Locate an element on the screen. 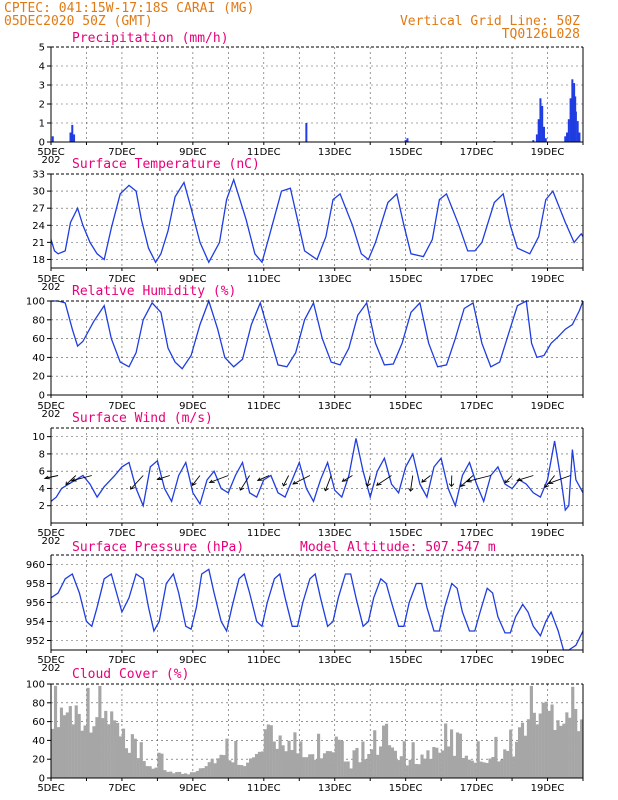 This screenshot has width=618, height=800. cloud-xtick-label: 19DEC is located at coordinates (548, 788).